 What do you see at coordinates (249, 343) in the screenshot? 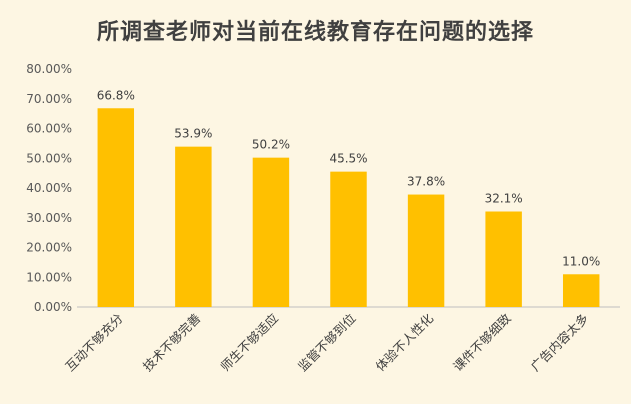
I see `category-label: 师生不够适应` at bounding box center [249, 343].